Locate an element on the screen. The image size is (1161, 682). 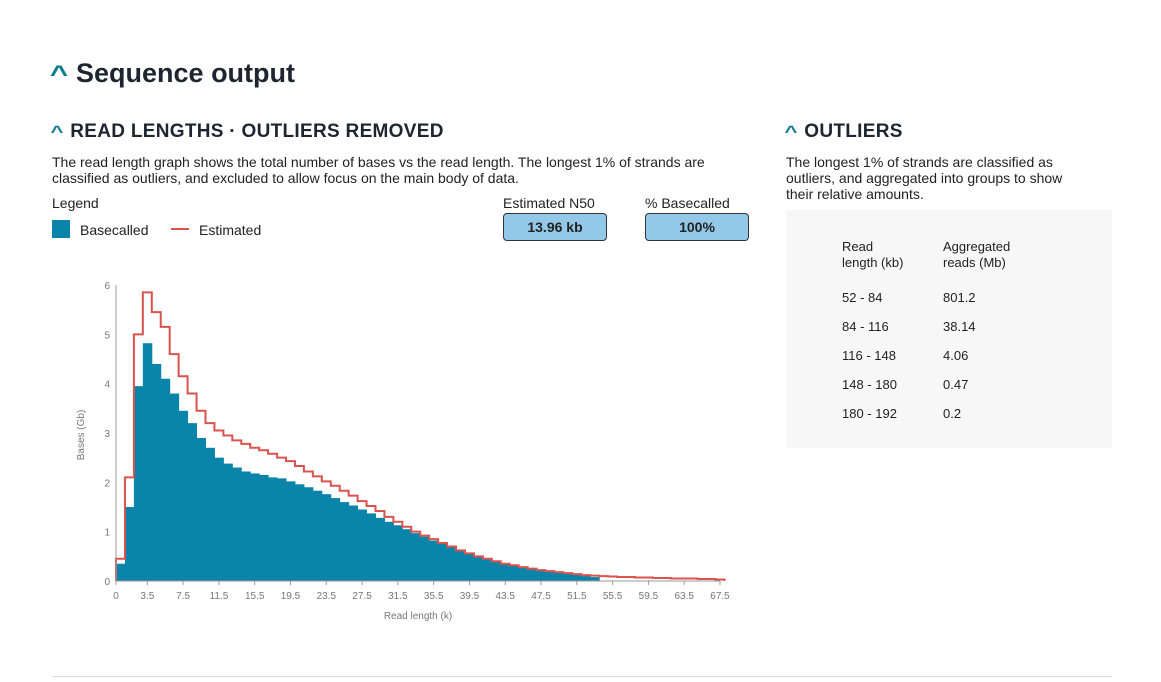
divider is located at coordinates (582, 676).